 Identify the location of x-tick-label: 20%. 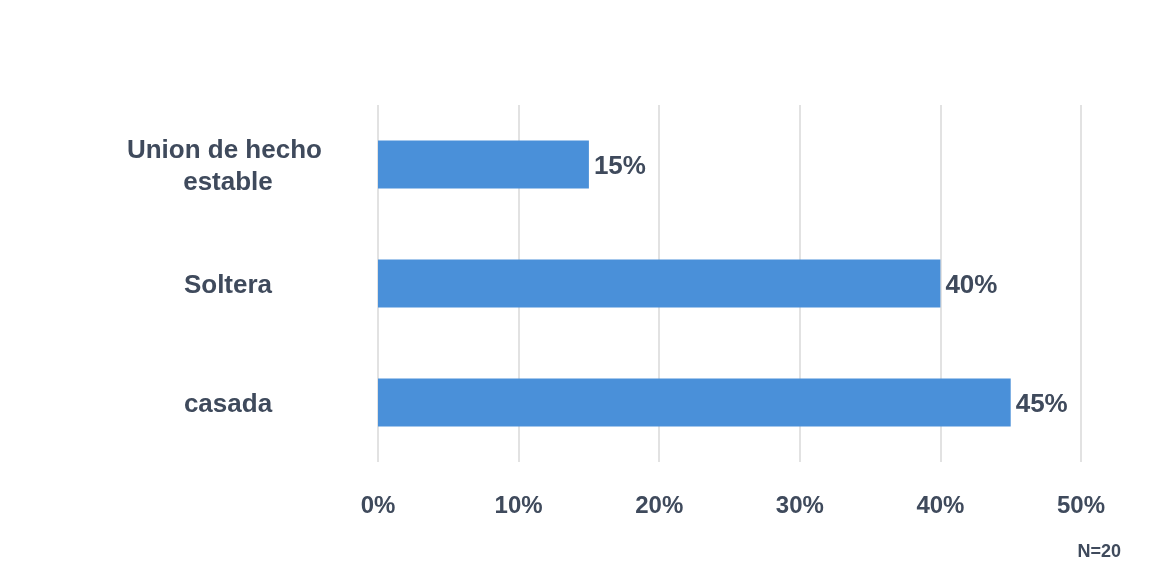
(659, 504).